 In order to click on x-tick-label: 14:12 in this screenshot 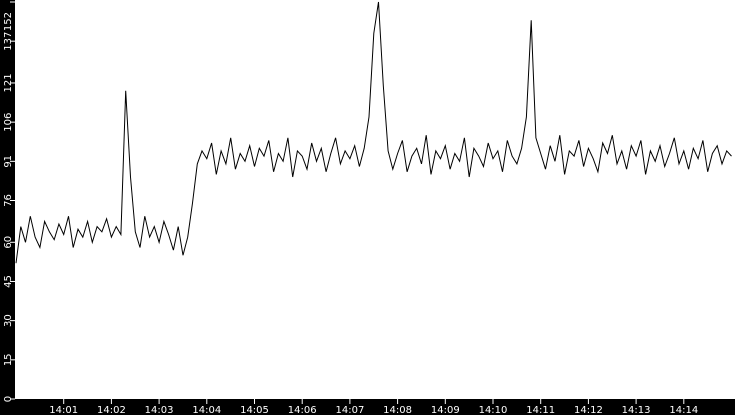, I will do `click(588, 410)`.